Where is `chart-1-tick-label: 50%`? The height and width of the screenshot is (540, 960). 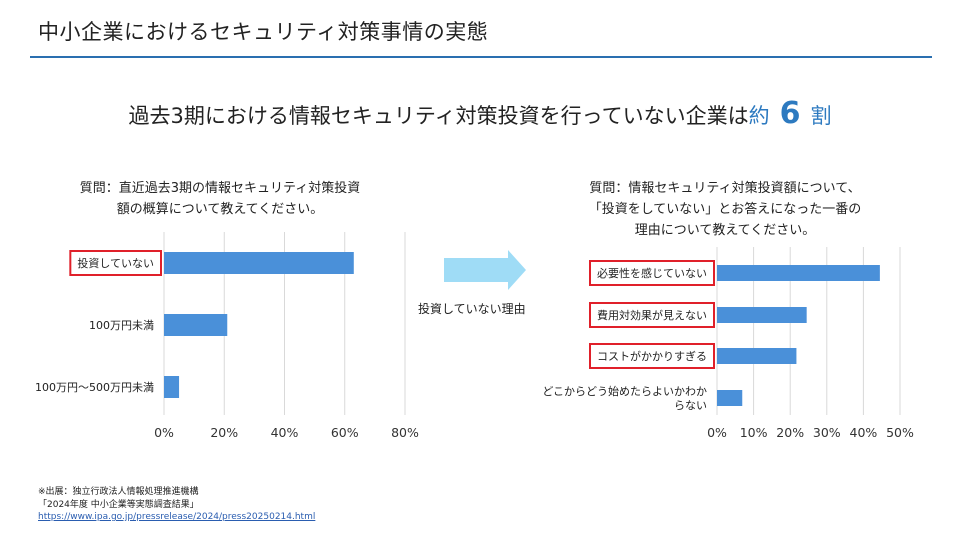
chart-1-tick-label: 50% is located at coordinates (900, 432).